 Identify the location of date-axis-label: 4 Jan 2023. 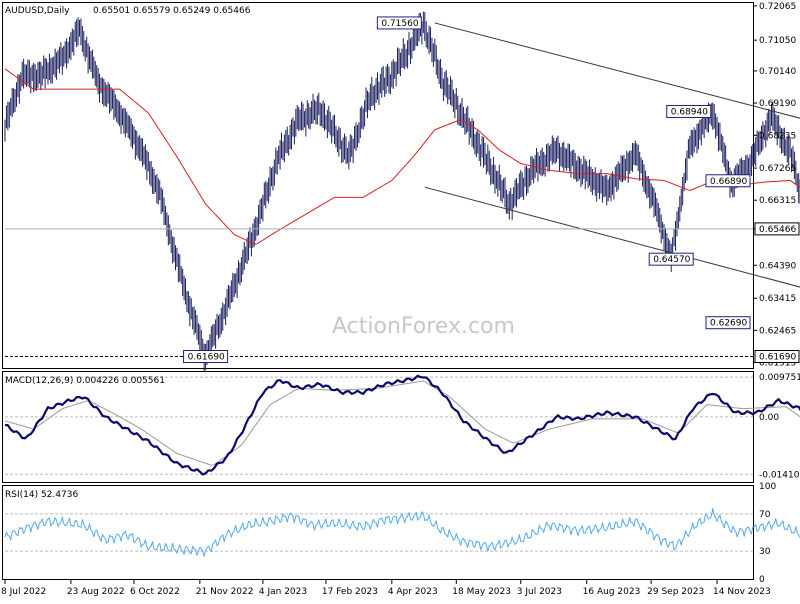
(283, 592).